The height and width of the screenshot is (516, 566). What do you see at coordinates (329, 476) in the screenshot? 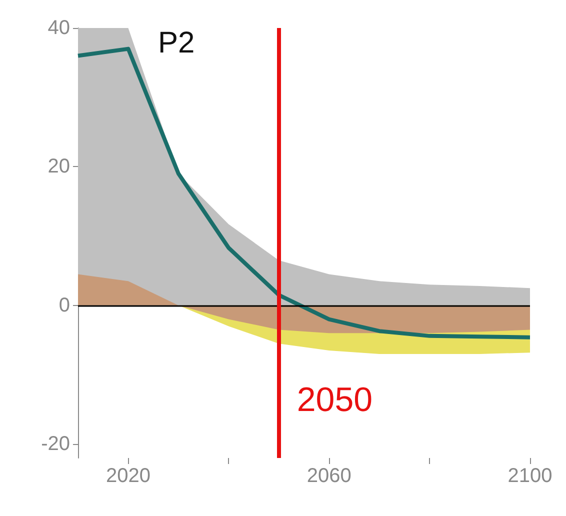
I see `x-tick-label: 2060` at bounding box center [329, 476].